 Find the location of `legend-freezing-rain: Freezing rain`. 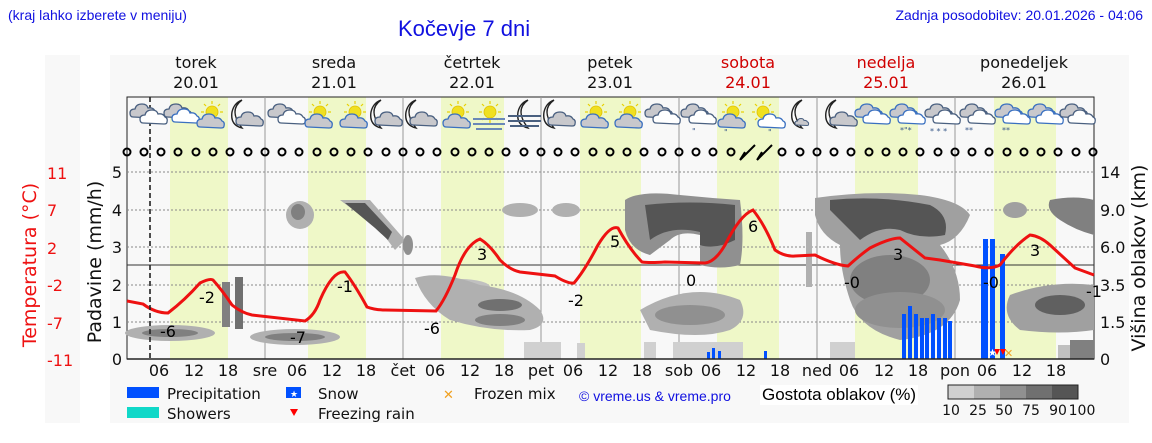

legend-freezing-rain: Freezing rain is located at coordinates (366, 414).